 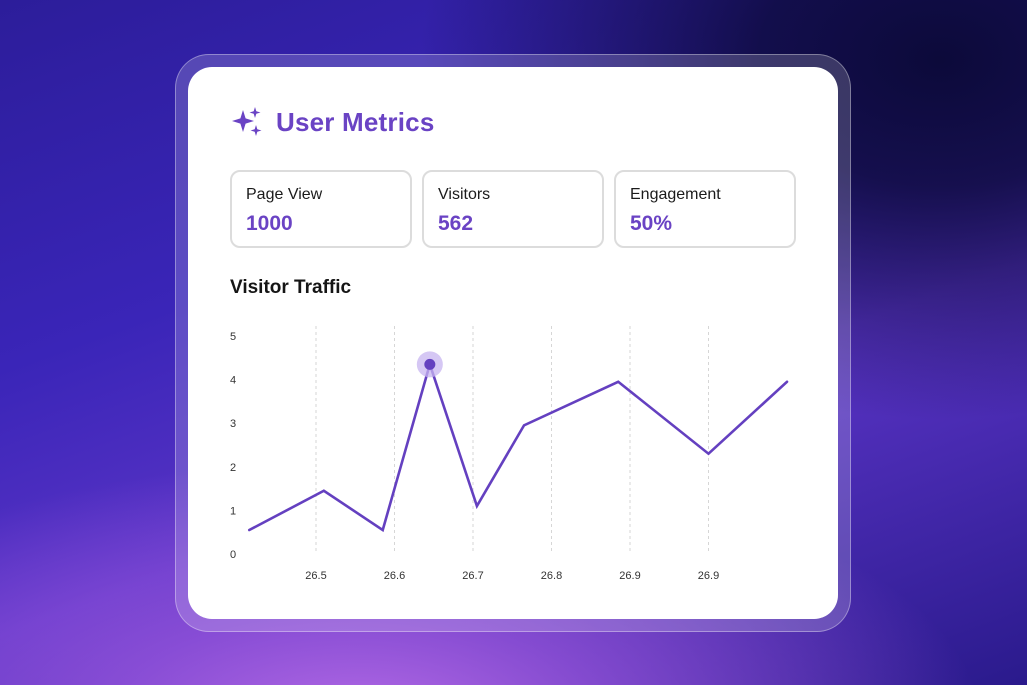 What do you see at coordinates (472, 576) in the screenshot?
I see `x-tick-label: 26.7` at bounding box center [472, 576].